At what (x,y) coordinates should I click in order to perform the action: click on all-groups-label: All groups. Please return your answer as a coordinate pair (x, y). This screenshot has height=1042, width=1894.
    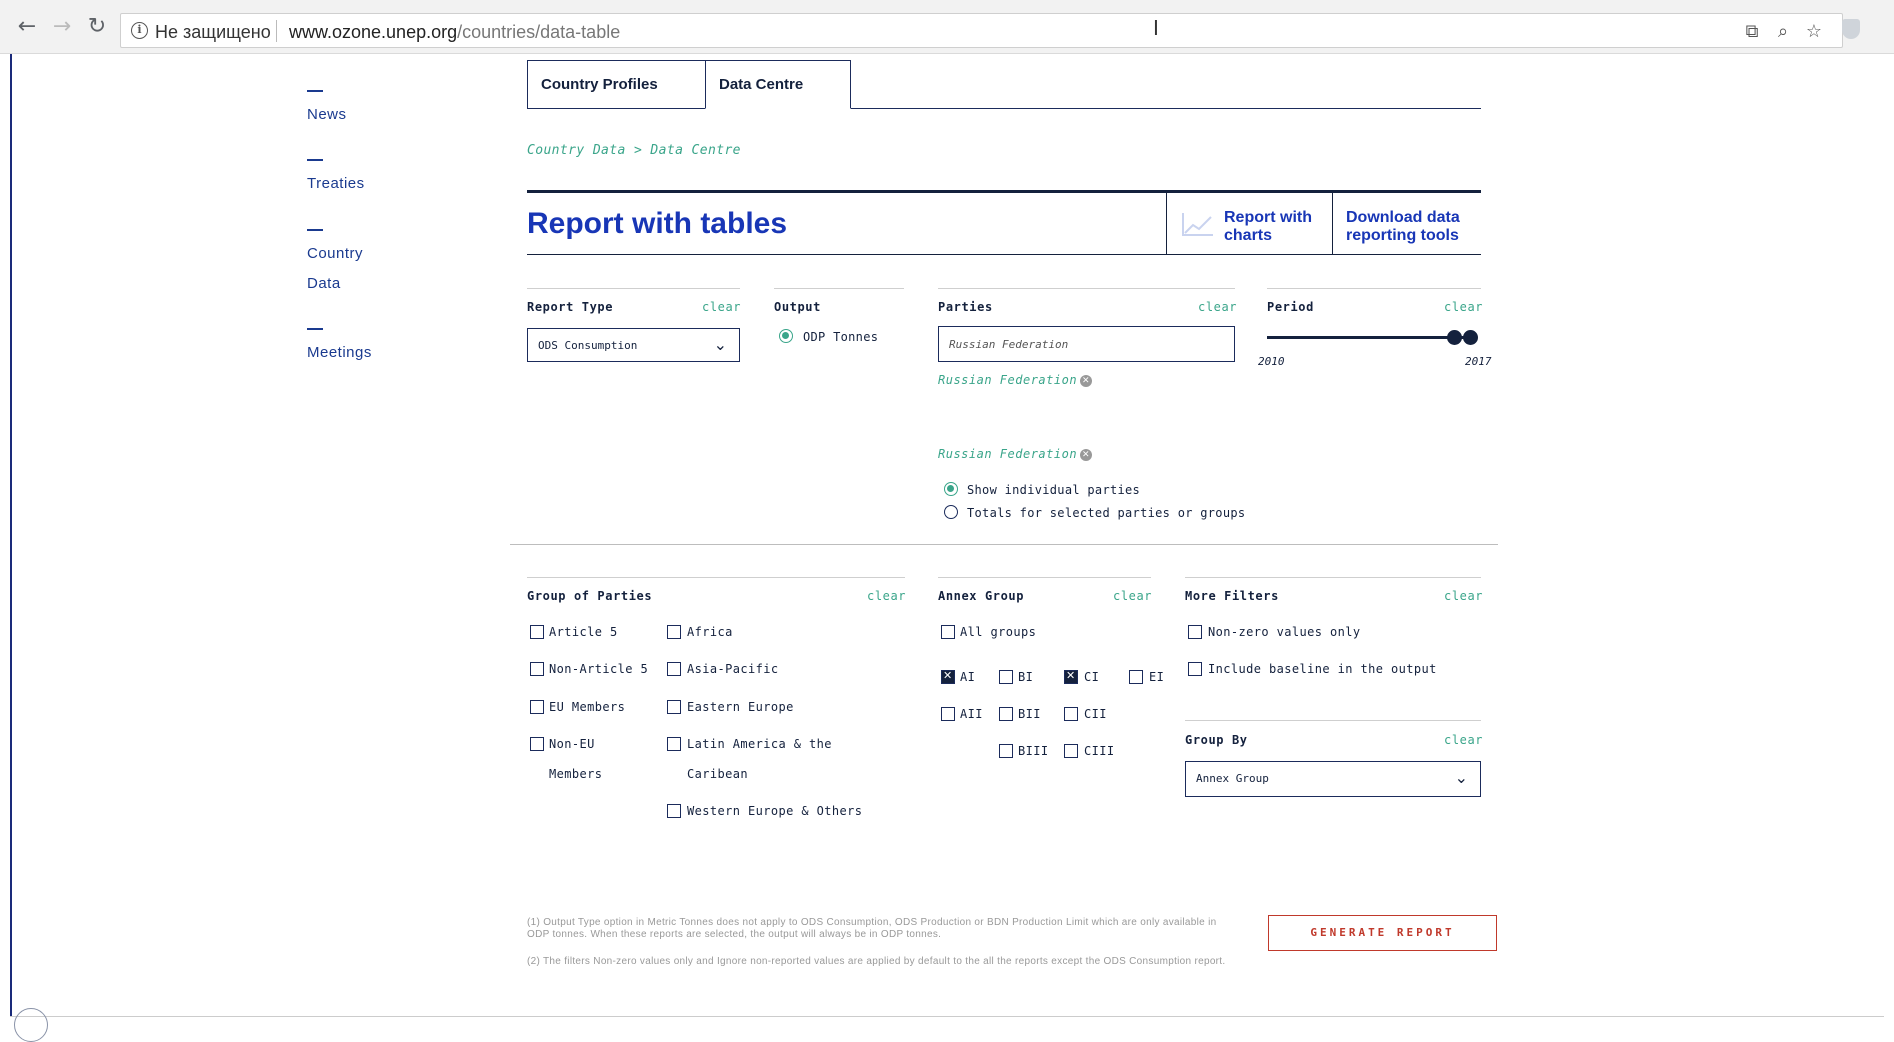
    Looking at the image, I should click on (998, 632).